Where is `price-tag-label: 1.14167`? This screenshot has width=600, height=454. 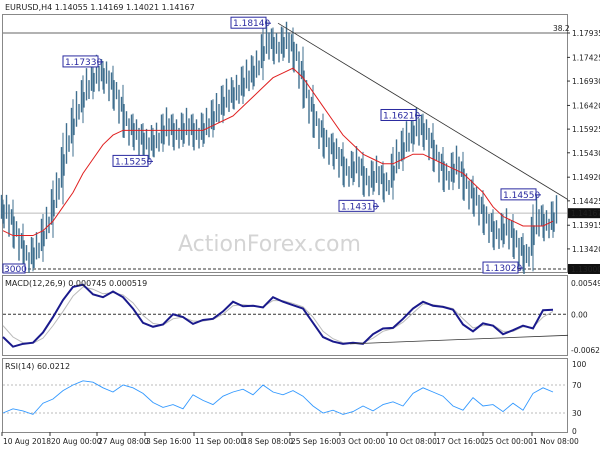
price-tag-label: 1.14167 is located at coordinates (585, 213).